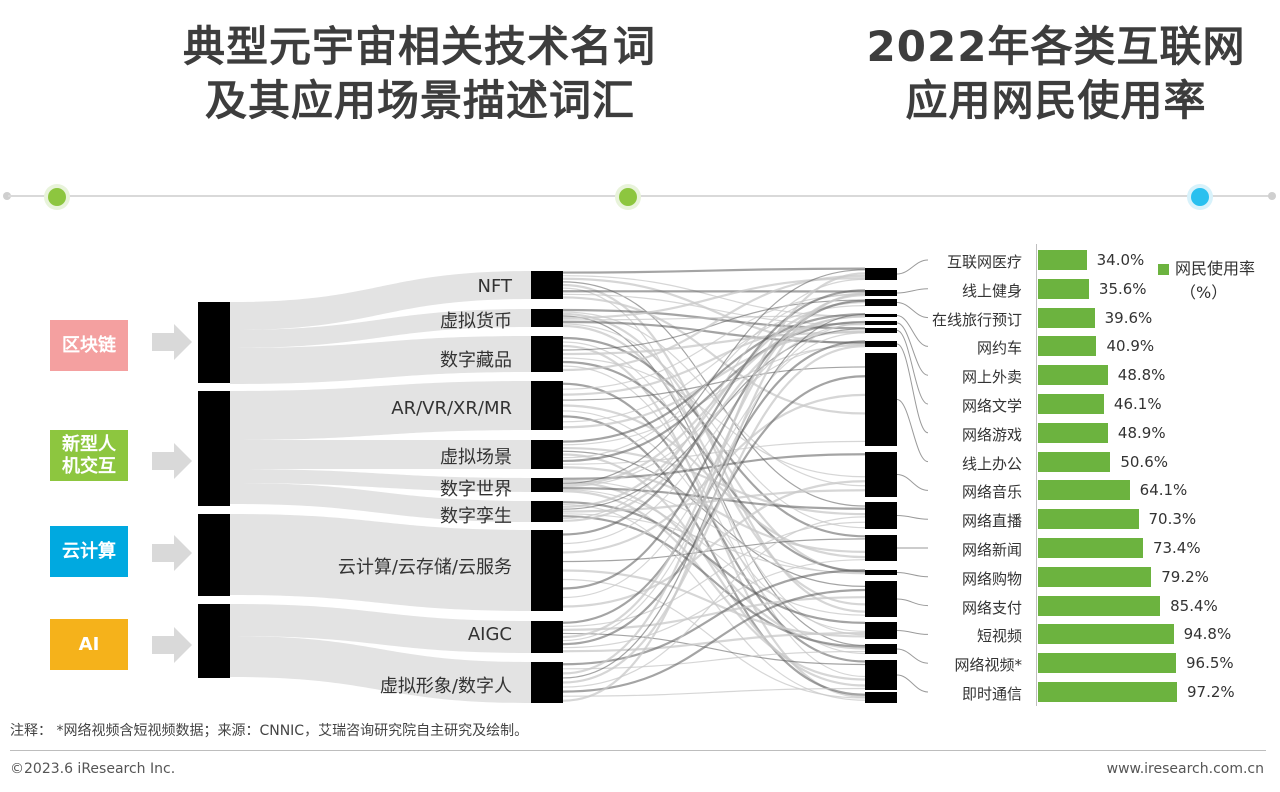 Image resolution: width=1280 pixels, height=792 pixels. I want to click on term-label: 虚拟形象/数字人, so click(445, 686).